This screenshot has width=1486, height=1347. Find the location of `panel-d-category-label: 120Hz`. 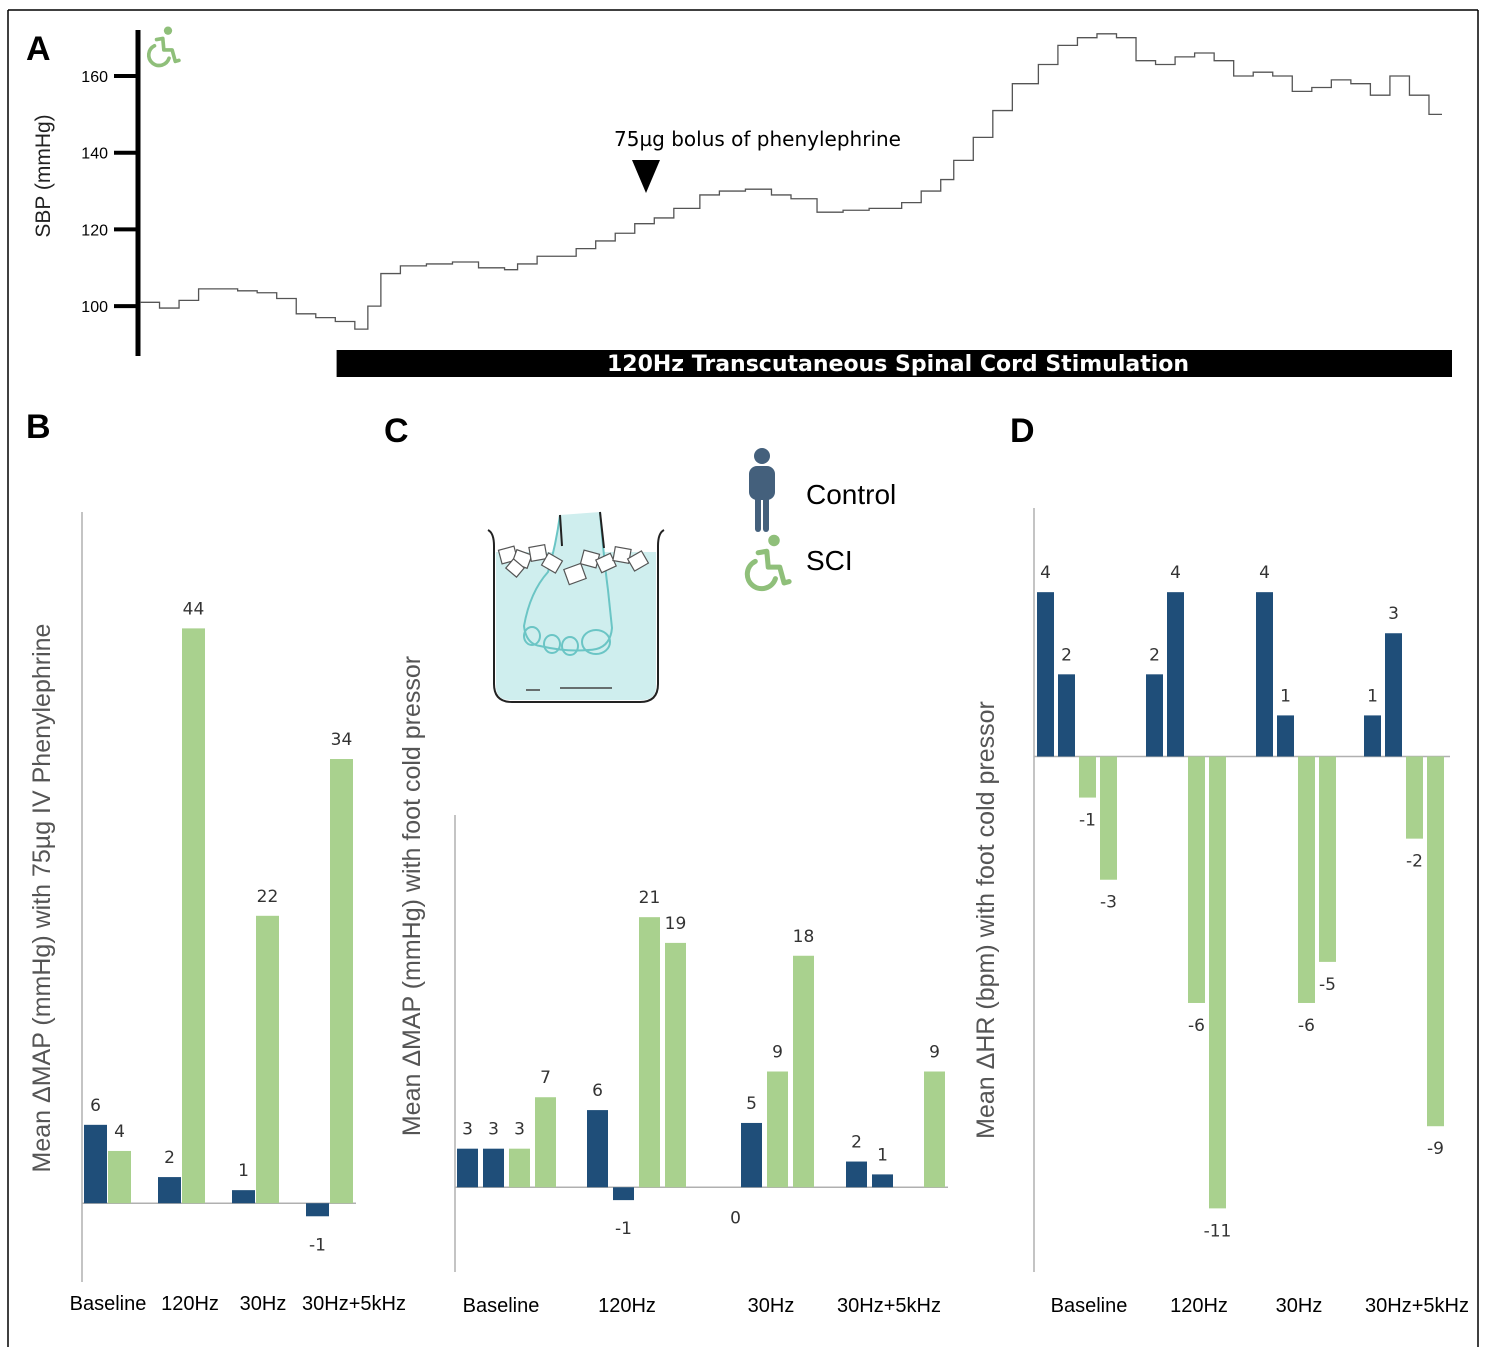

panel-d-category-label: 120Hz is located at coordinates (1199, 1306).